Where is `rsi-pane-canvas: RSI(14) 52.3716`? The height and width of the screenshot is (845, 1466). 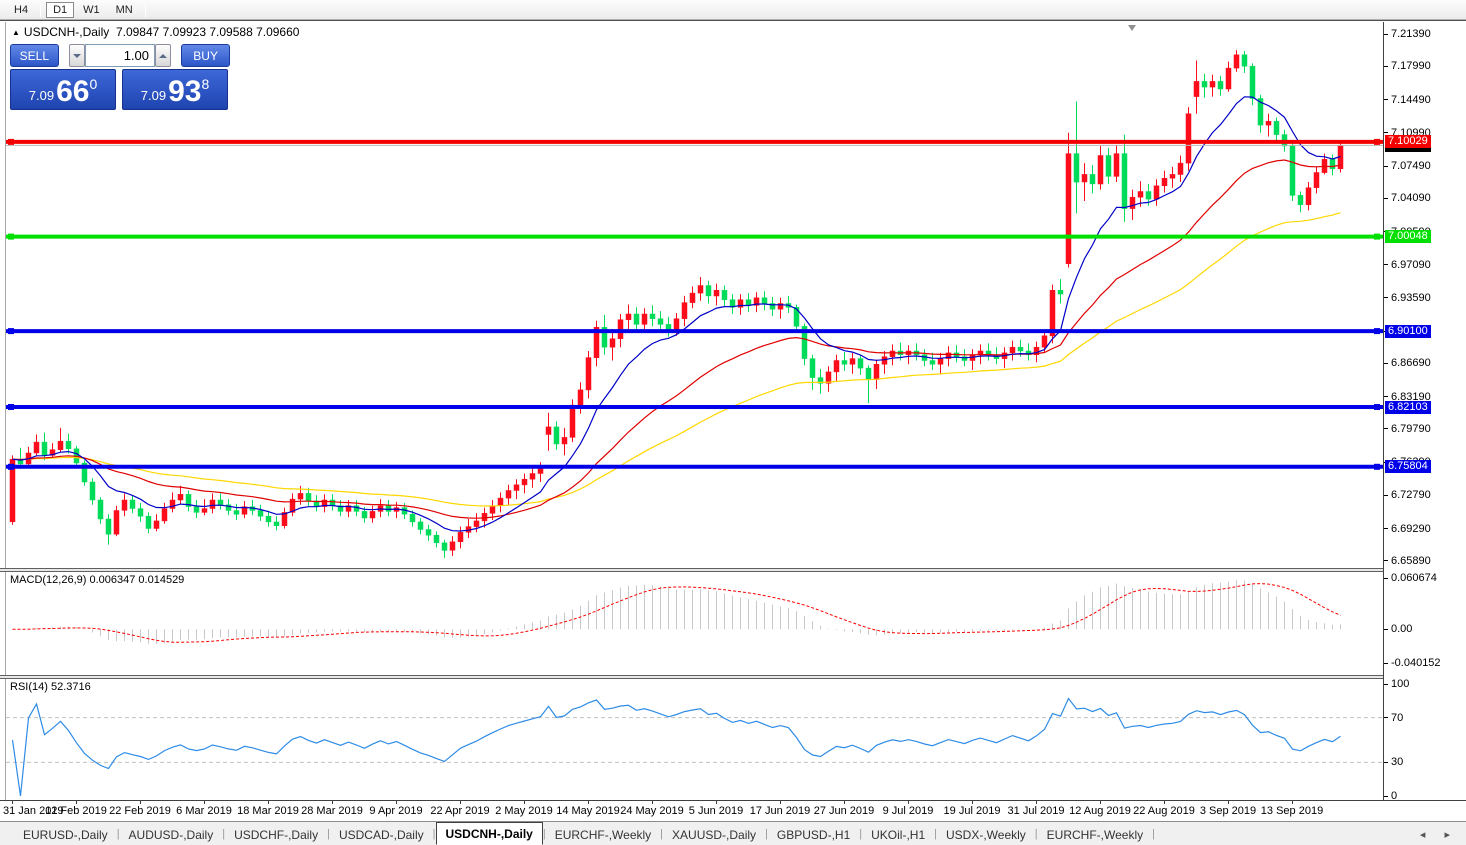
rsi-pane-canvas: RSI(14) 52.3716 is located at coordinates (694, 739).